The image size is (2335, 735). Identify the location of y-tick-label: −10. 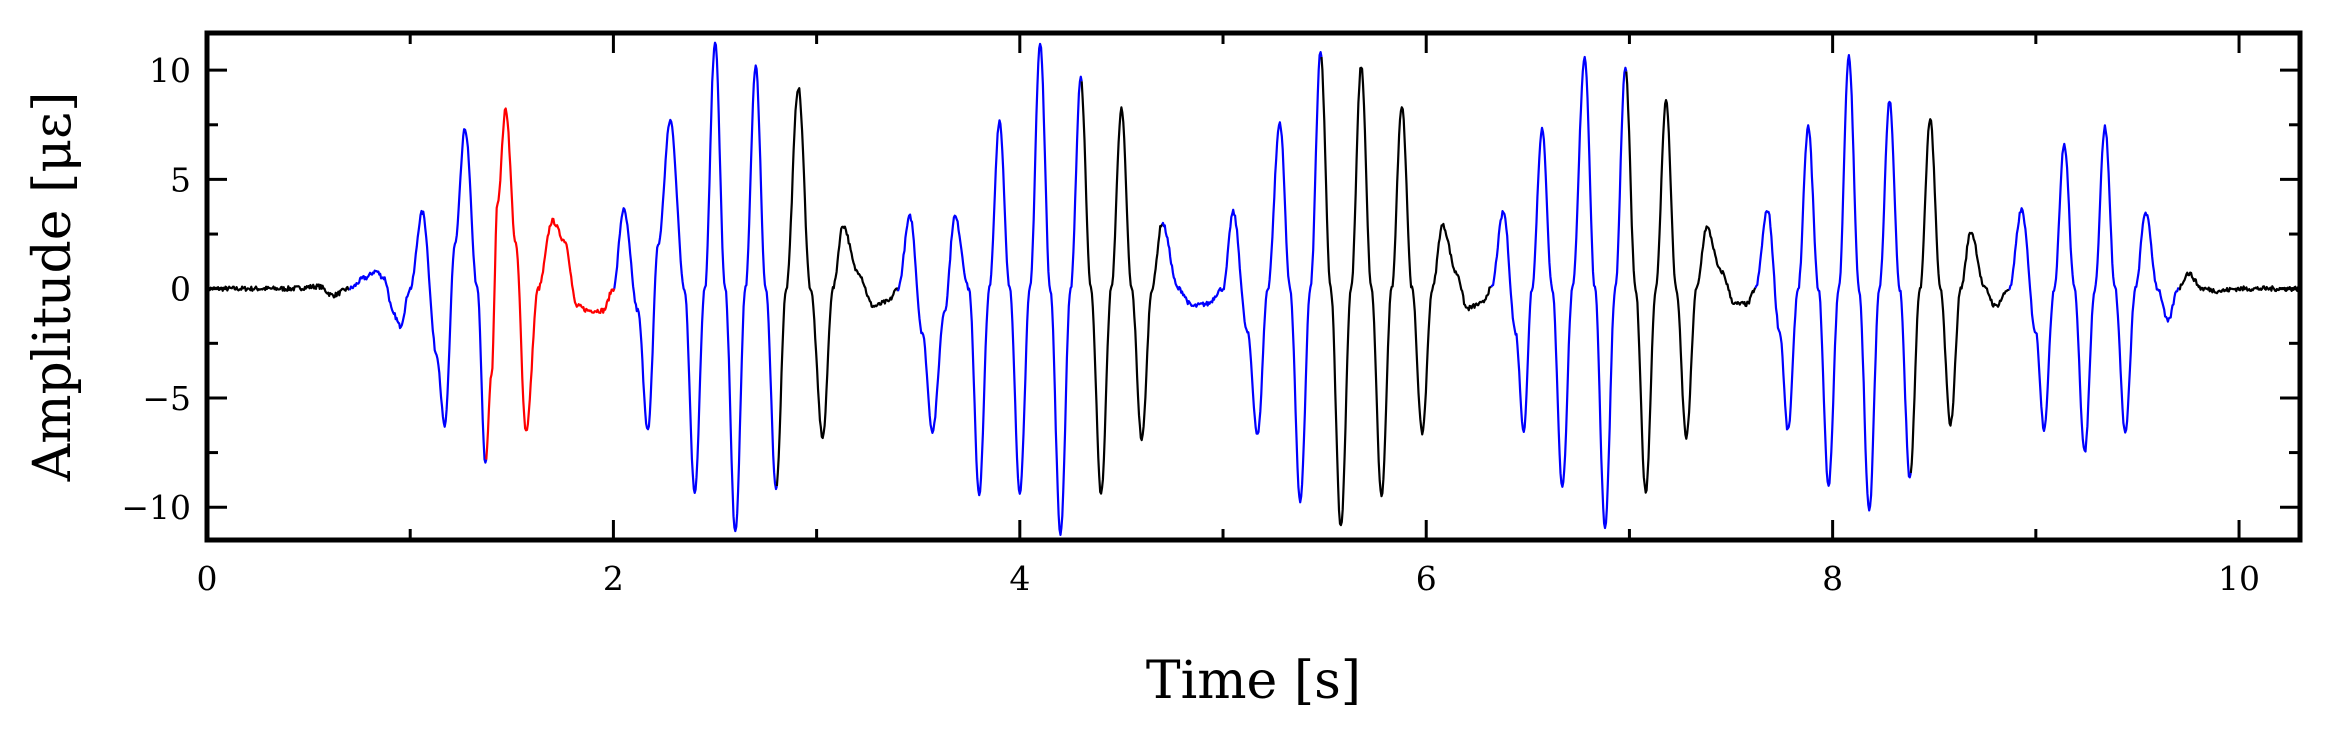
(156, 507).